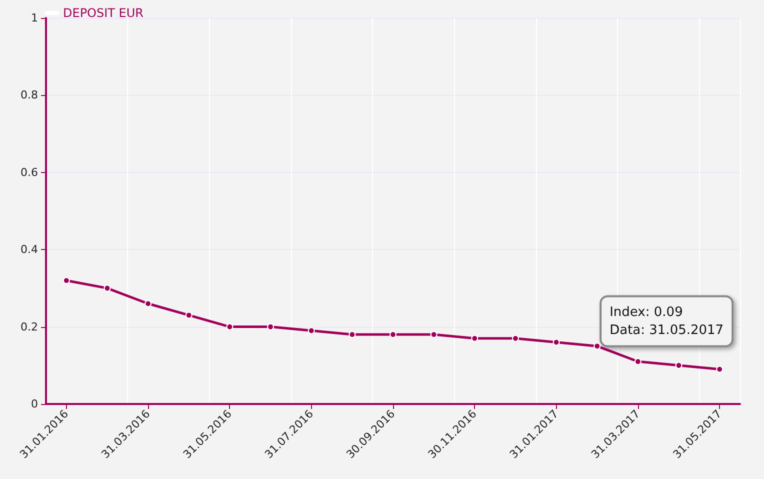 The height and width of the screenshot is (479, 764). Describe the element at coordinates (667, 321) in the screenshot. I see `annotation: Index: 0.09 Data: 31.05.2017` at that location.